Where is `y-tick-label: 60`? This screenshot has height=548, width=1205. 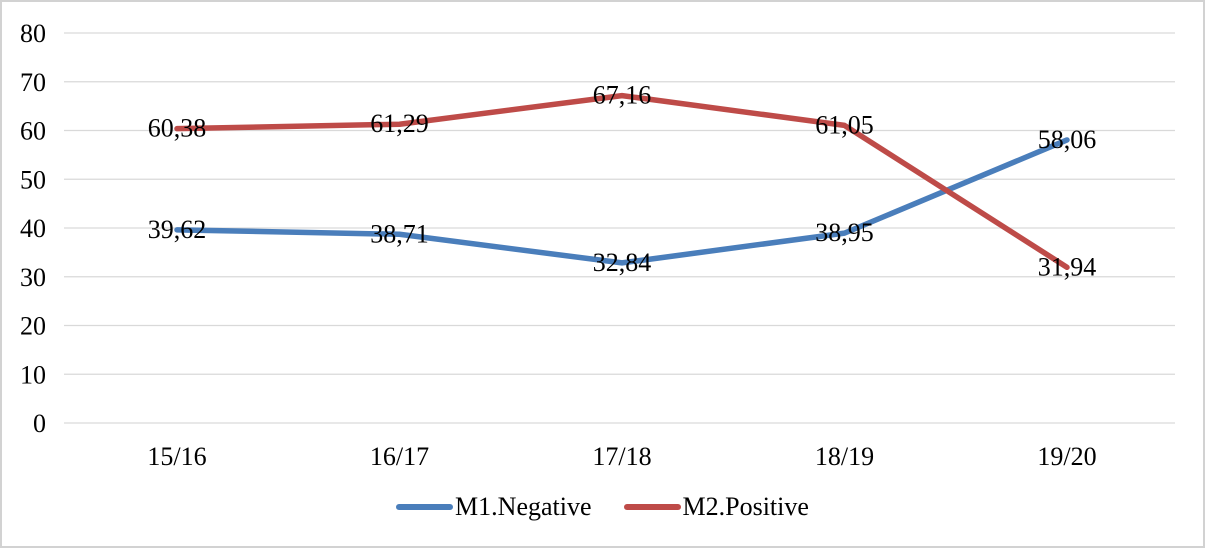
y-tick-label: 60 is located at coordinates (33, 131).